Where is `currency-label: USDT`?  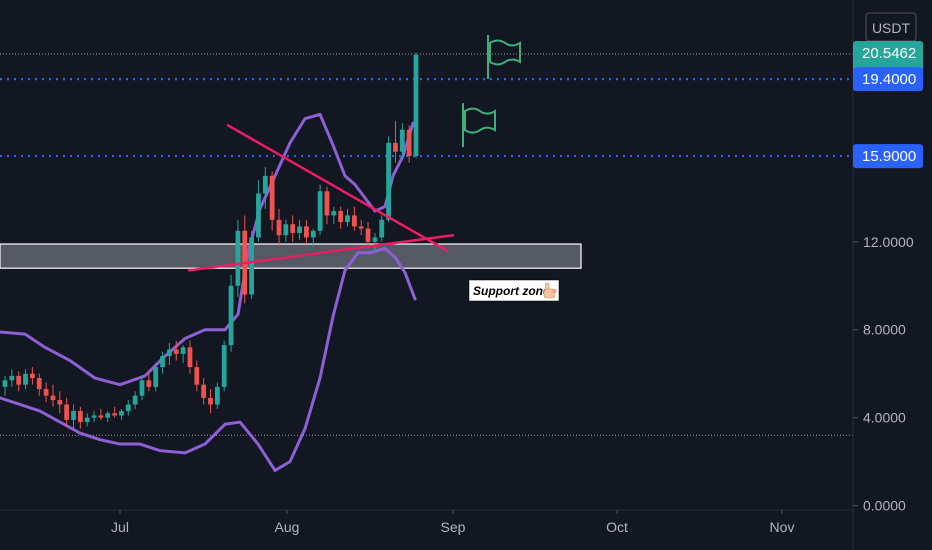 currency-label: USDT is located at coordinates (891, 28).